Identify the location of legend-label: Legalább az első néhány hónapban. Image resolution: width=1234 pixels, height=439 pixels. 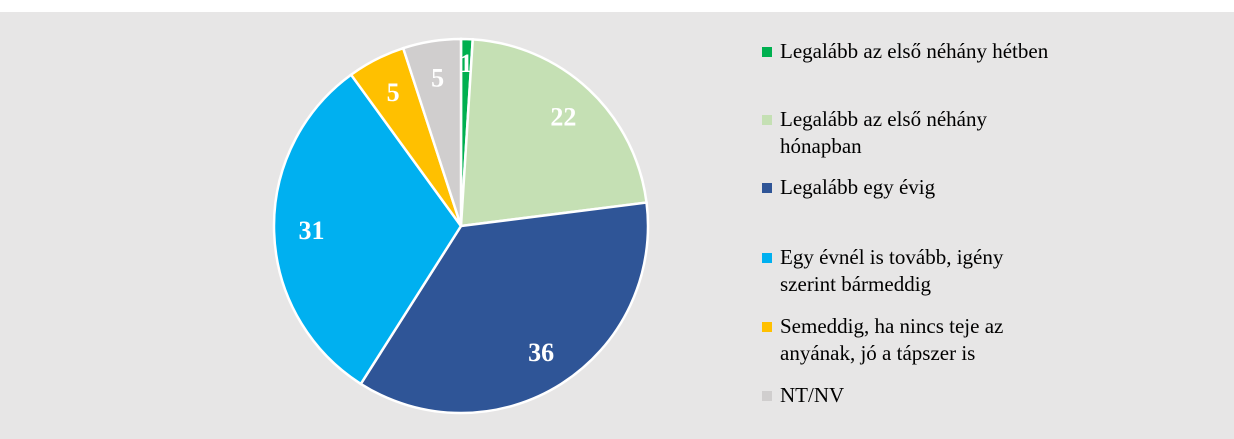
(883, 132).